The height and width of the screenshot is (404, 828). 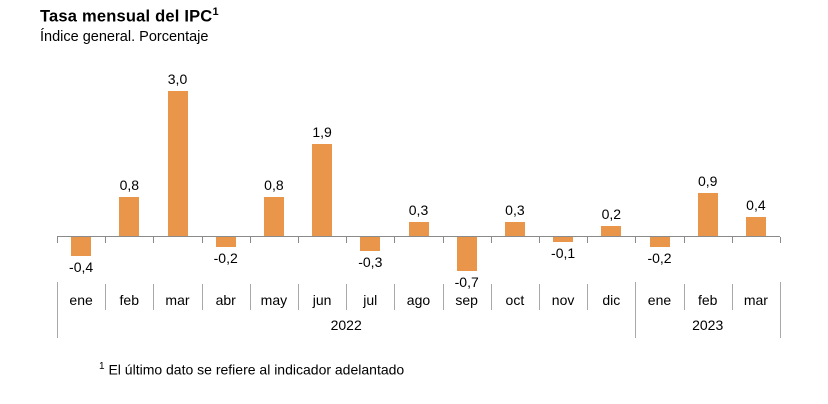 I want to click on year-label: 2023, so click(x=708, y=325).